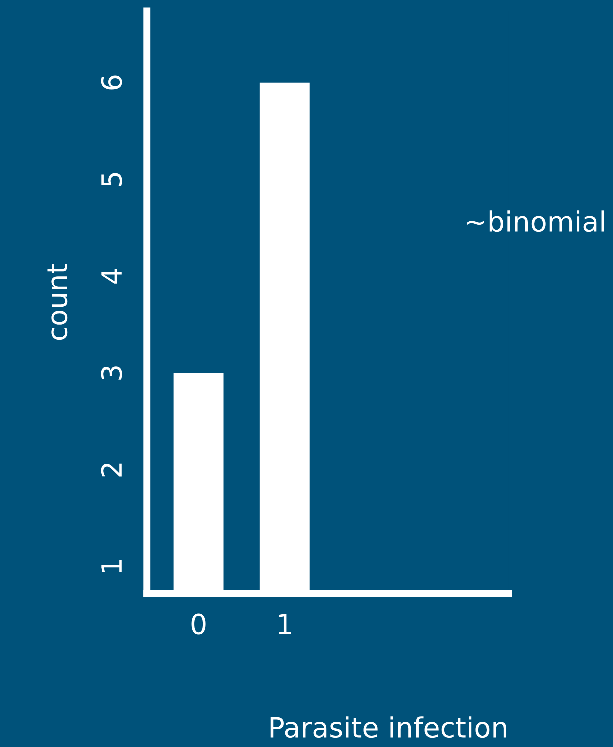  Describe the element at coordinates (112, 179) in the screenshot. I see `y-tick-label: 5` at that location.